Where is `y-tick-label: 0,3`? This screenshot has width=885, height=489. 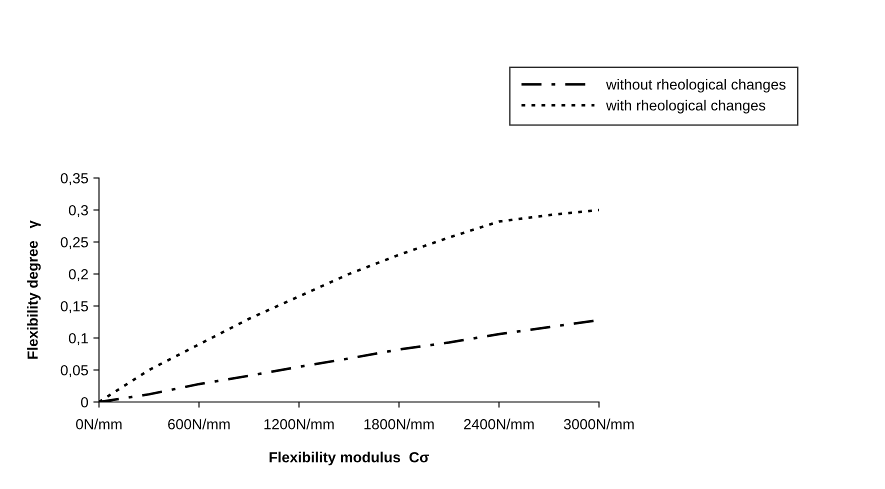
y-tick-label: 0,3 is located at coordinates (78, 211).